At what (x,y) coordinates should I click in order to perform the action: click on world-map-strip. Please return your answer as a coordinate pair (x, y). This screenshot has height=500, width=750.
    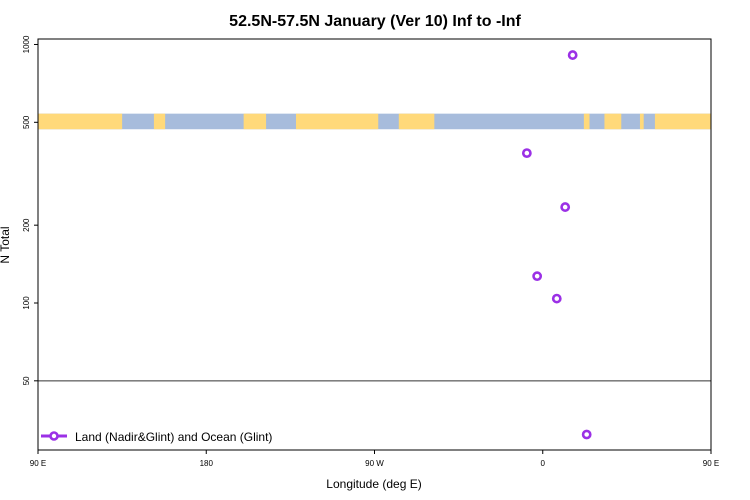
    Looking at the image, I should click on (374, 121).